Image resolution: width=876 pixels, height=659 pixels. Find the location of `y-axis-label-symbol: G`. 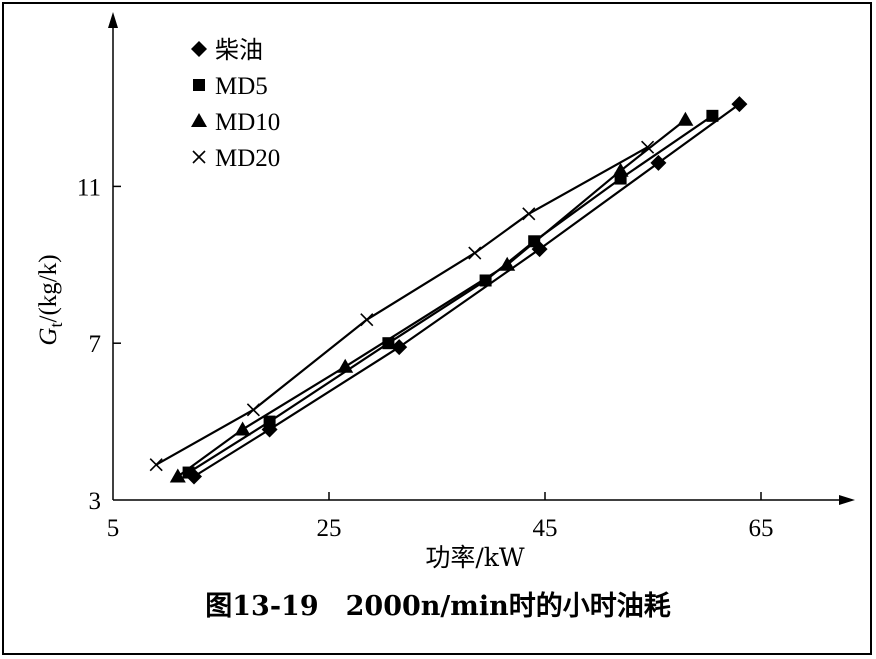

y-axis-label-symbol: G is located at coordinates (48, 337).